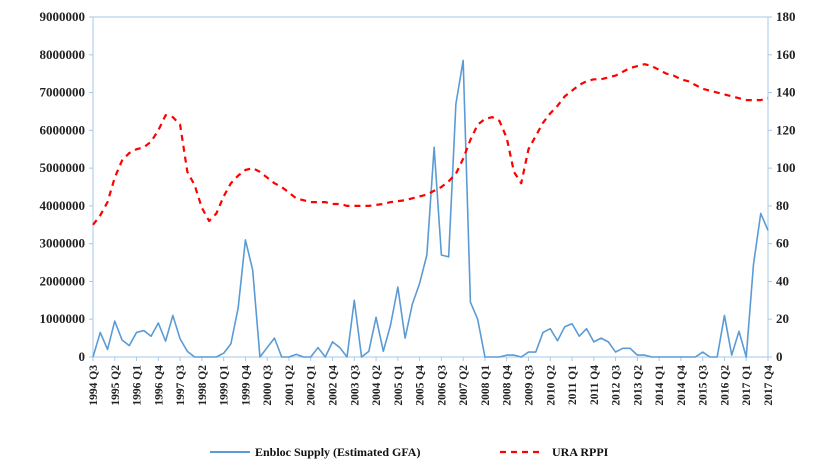 Image resolution: width=830 pixels, height=468 pixels. I want to click on x-tick-label: 1997 Q3, so click(181, 385).